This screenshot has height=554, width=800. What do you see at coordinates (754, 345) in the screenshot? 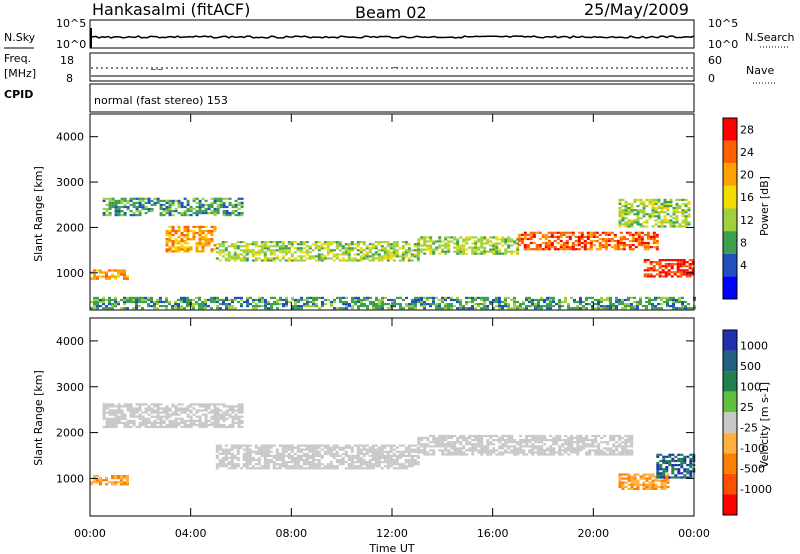
I see `velocity-scale-tick: 1000` at bounding box center [754, 345].